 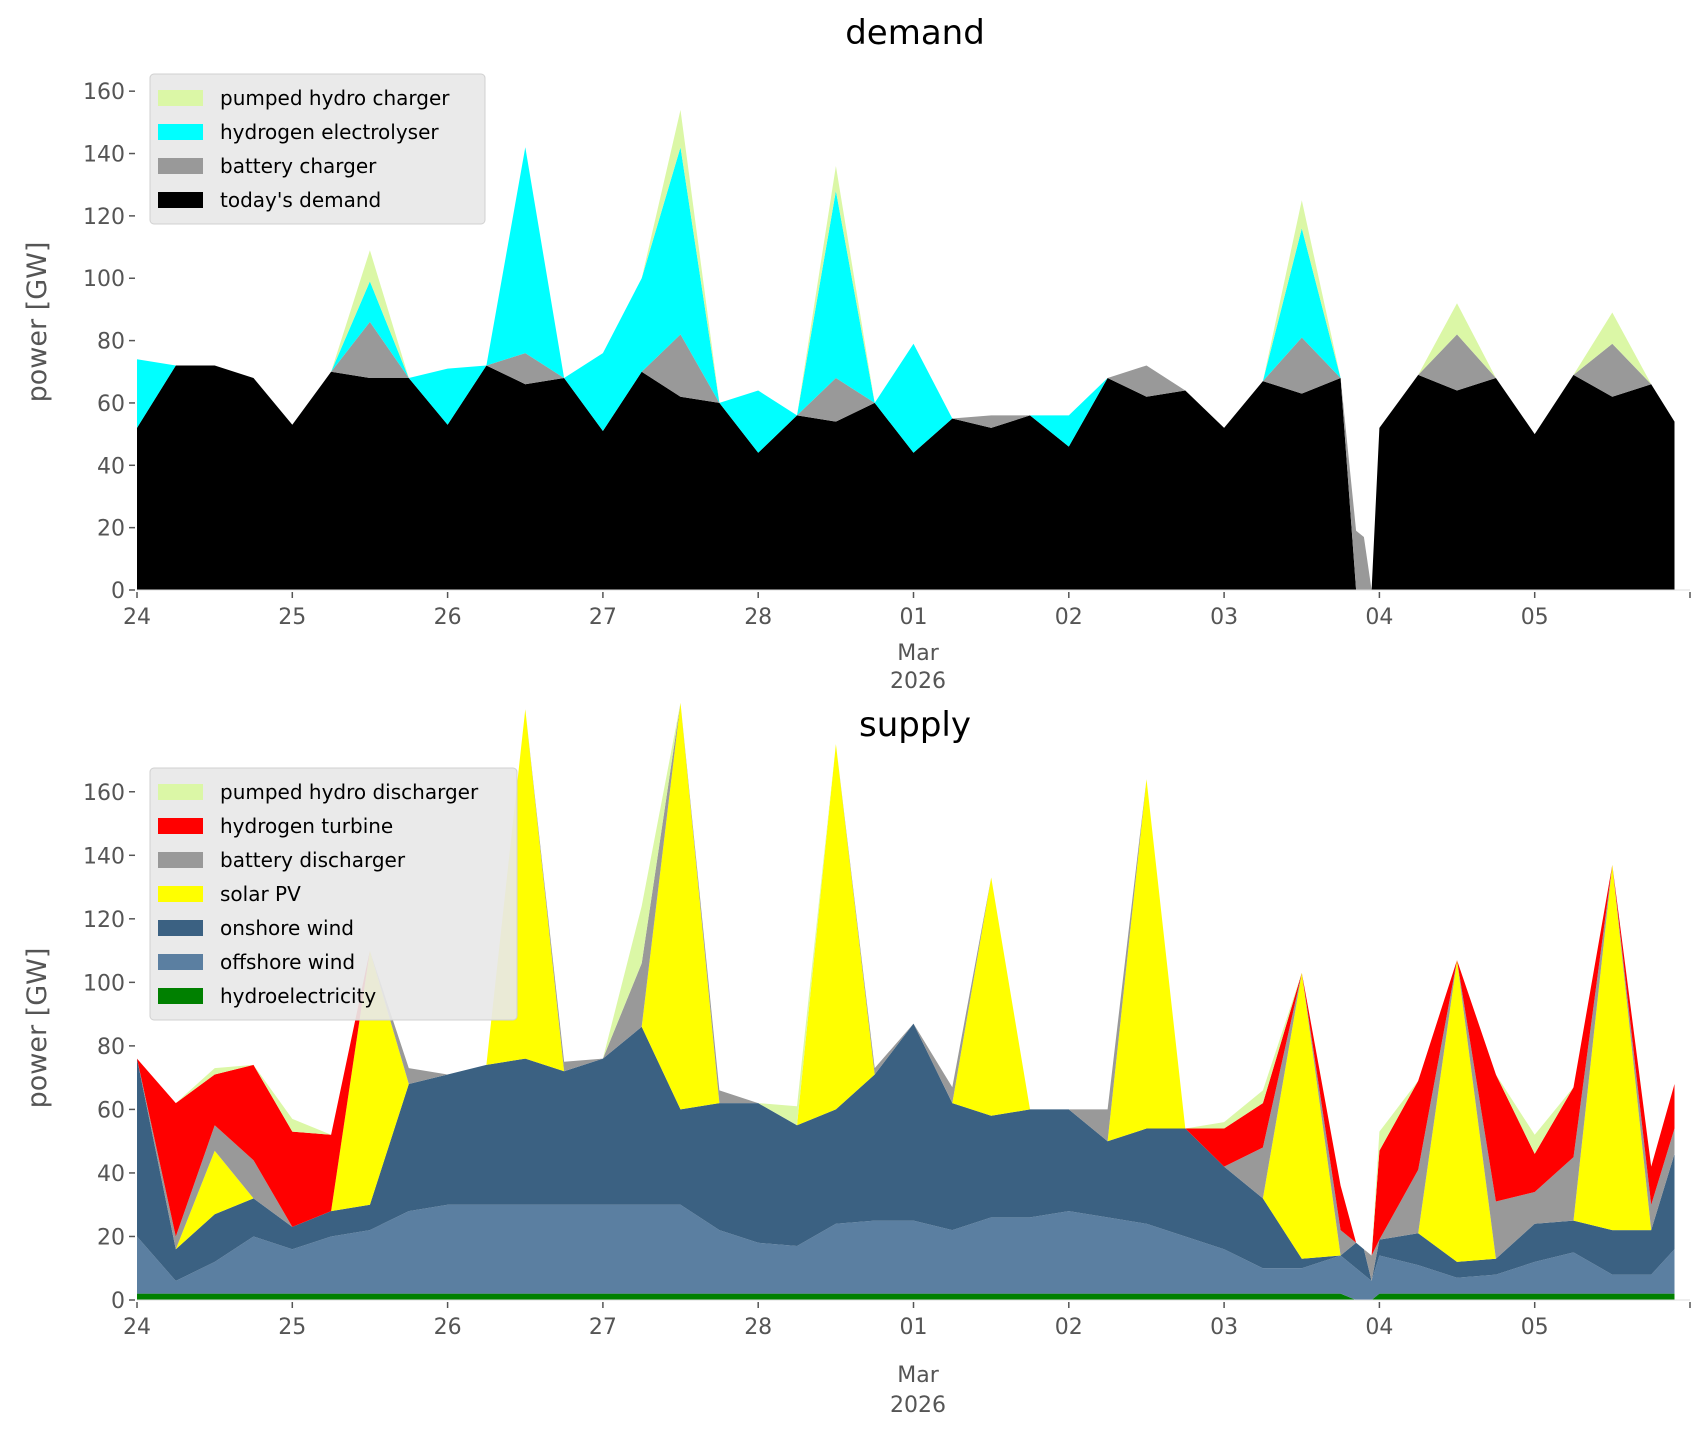 I want to click on legend-label: solar PV, so click(x=260, y=894).